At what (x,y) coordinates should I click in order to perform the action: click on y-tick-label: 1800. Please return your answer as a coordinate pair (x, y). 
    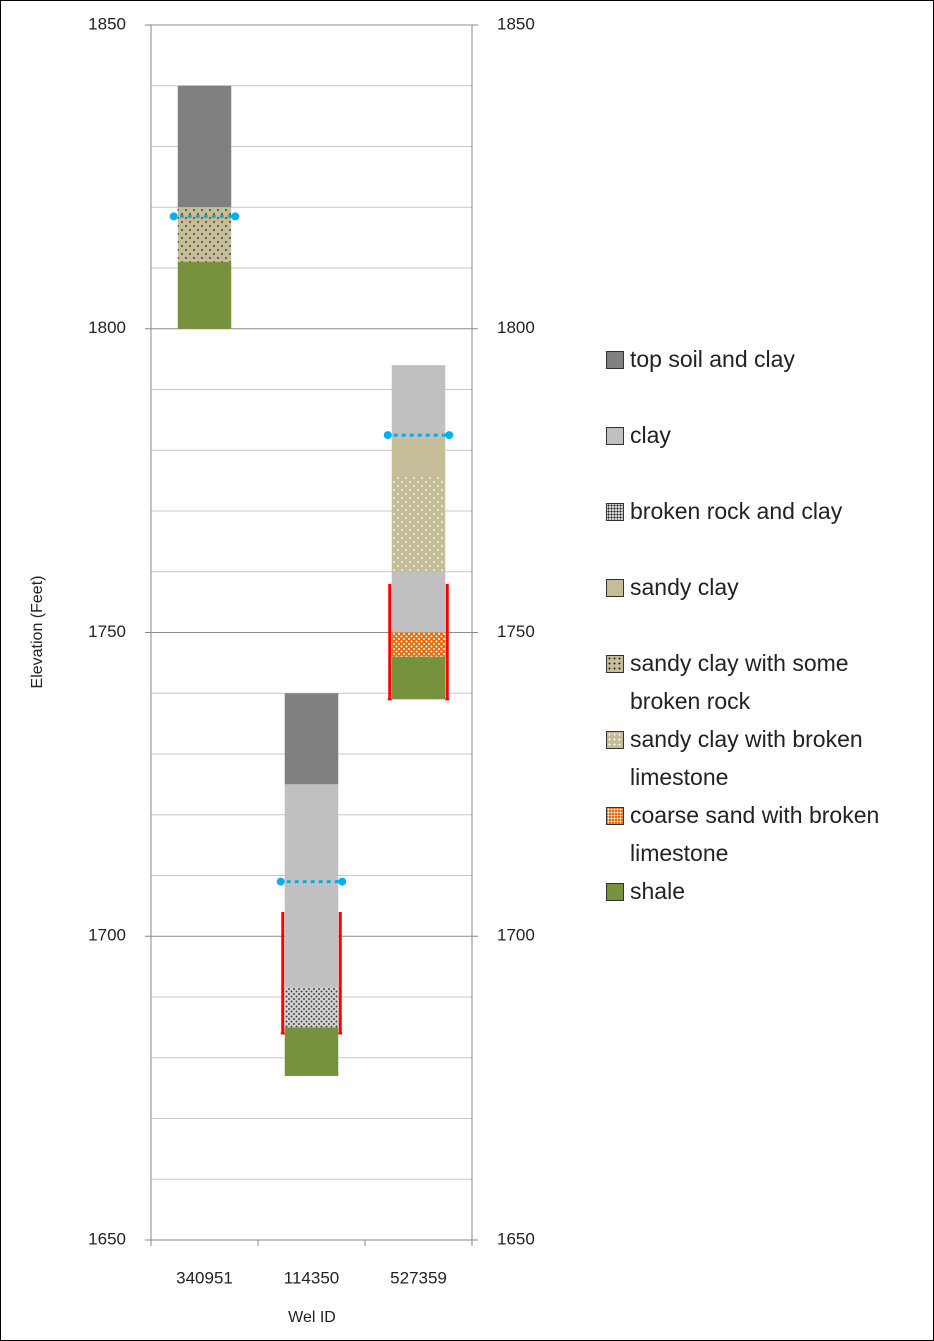
    Looking at the image, I should click on (107, 327).